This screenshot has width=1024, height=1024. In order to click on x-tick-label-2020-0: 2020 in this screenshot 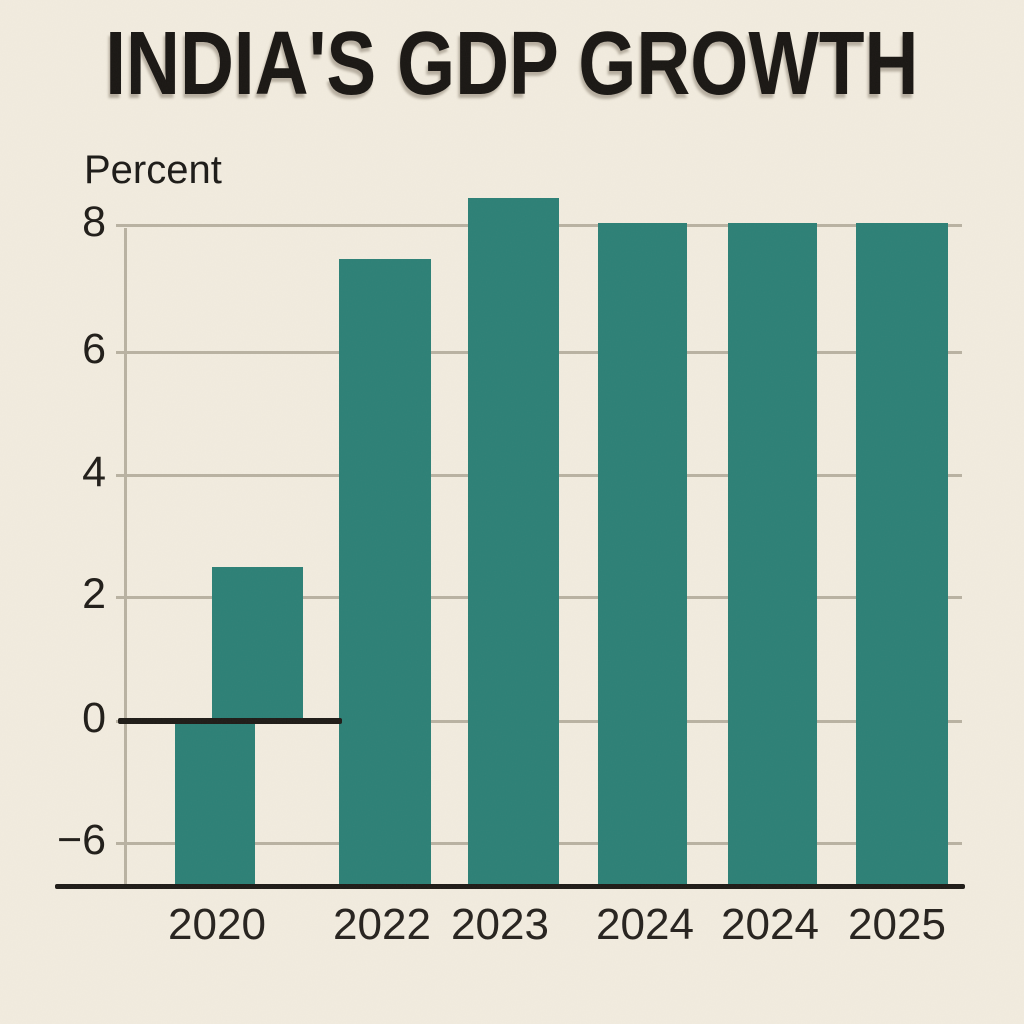, I will do `click(217, 924)`.